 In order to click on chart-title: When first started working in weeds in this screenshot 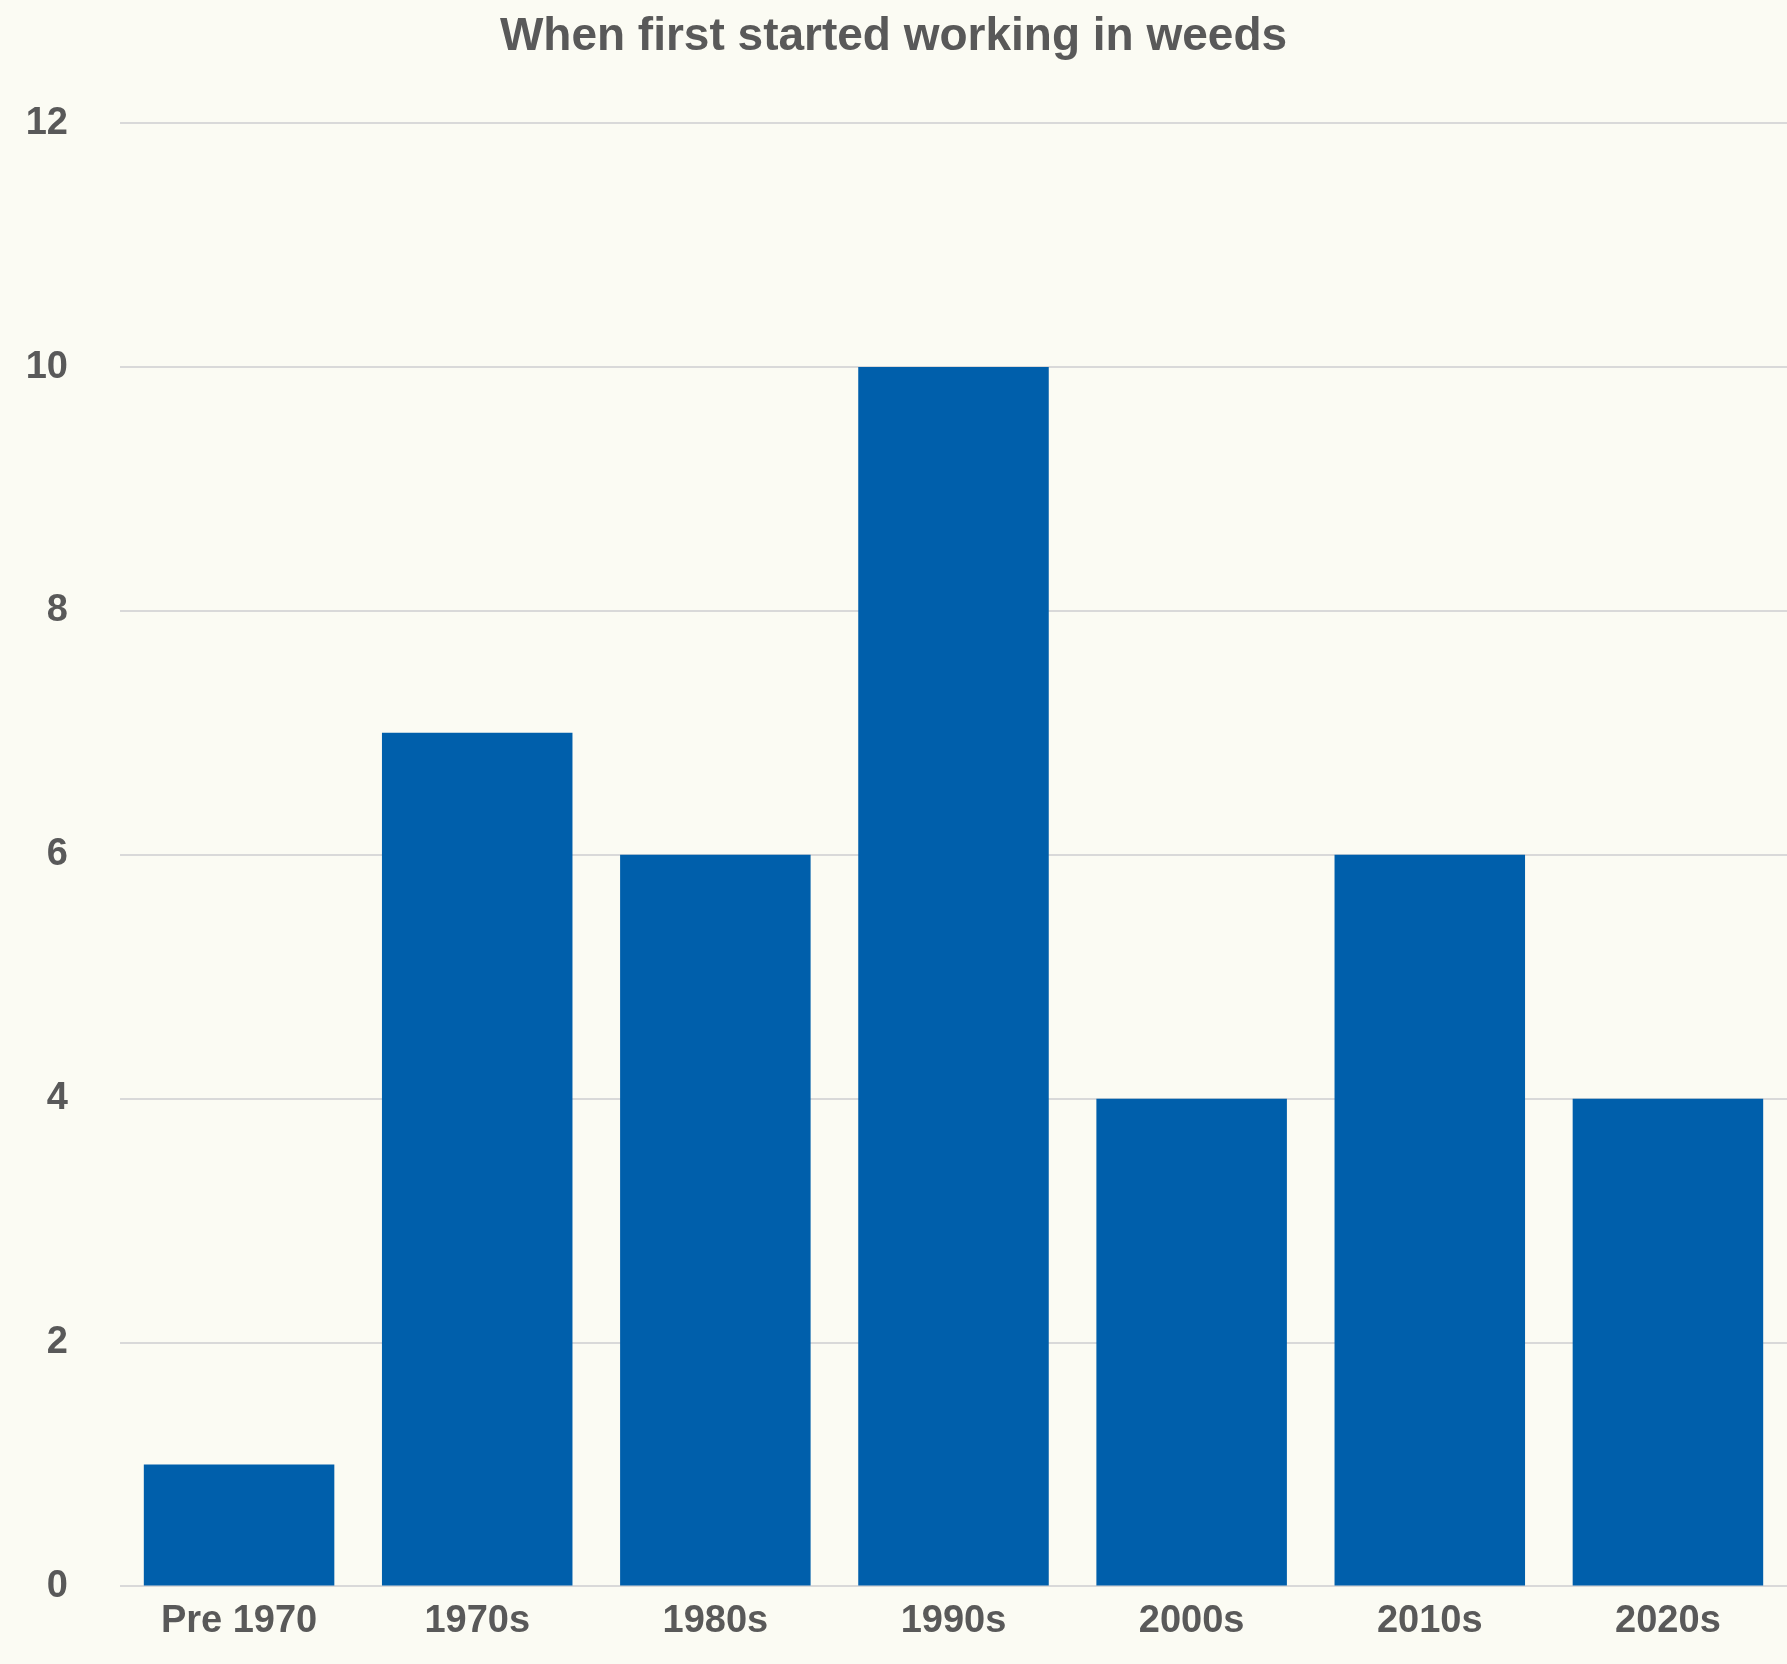, I will do `click(893, 34)`.